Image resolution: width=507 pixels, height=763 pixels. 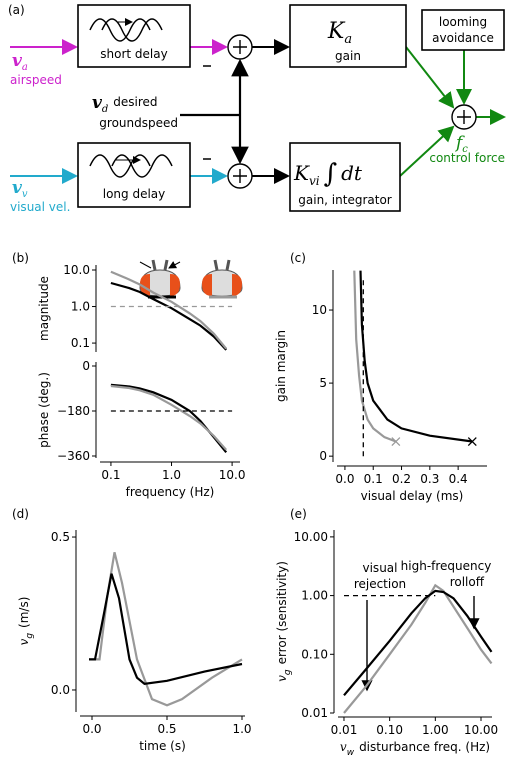 I want to click on label-text: disturbance freq. (Hz), so click(x=424, y=747).